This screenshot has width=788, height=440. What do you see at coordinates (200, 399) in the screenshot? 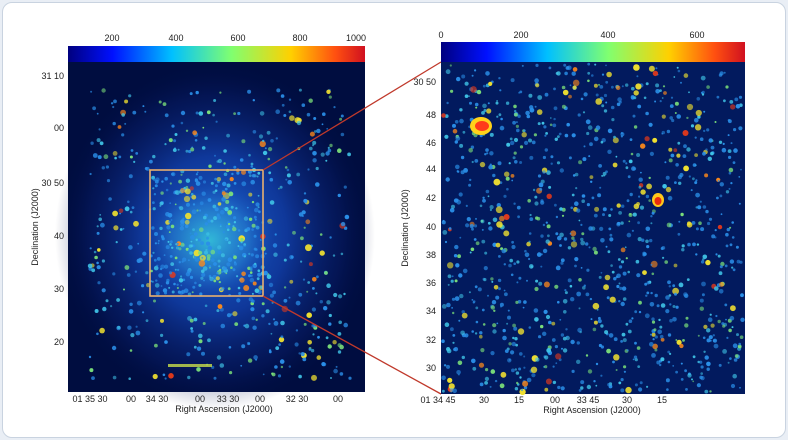
I see `tick-label: 00` at bounding box center [200, 399].